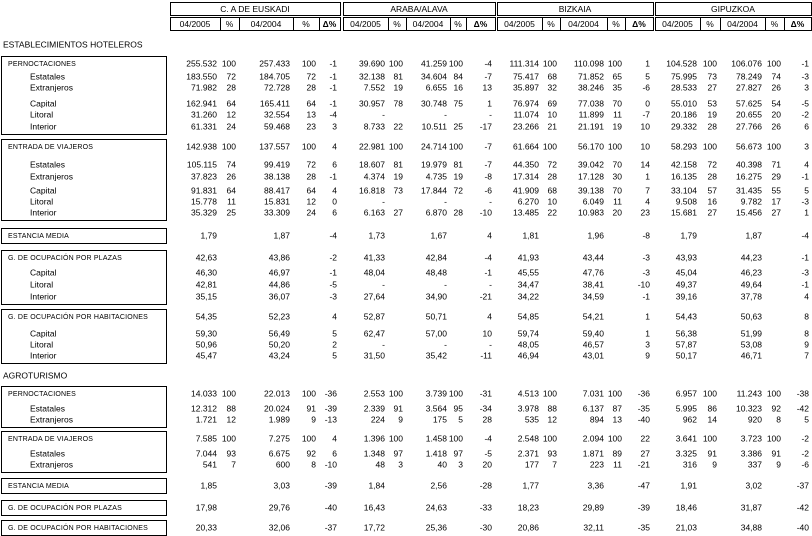  What do you see at coordinates (803, 408) in the screenshot?
I see `cell-value: -42` at bounding box center [803, 408].